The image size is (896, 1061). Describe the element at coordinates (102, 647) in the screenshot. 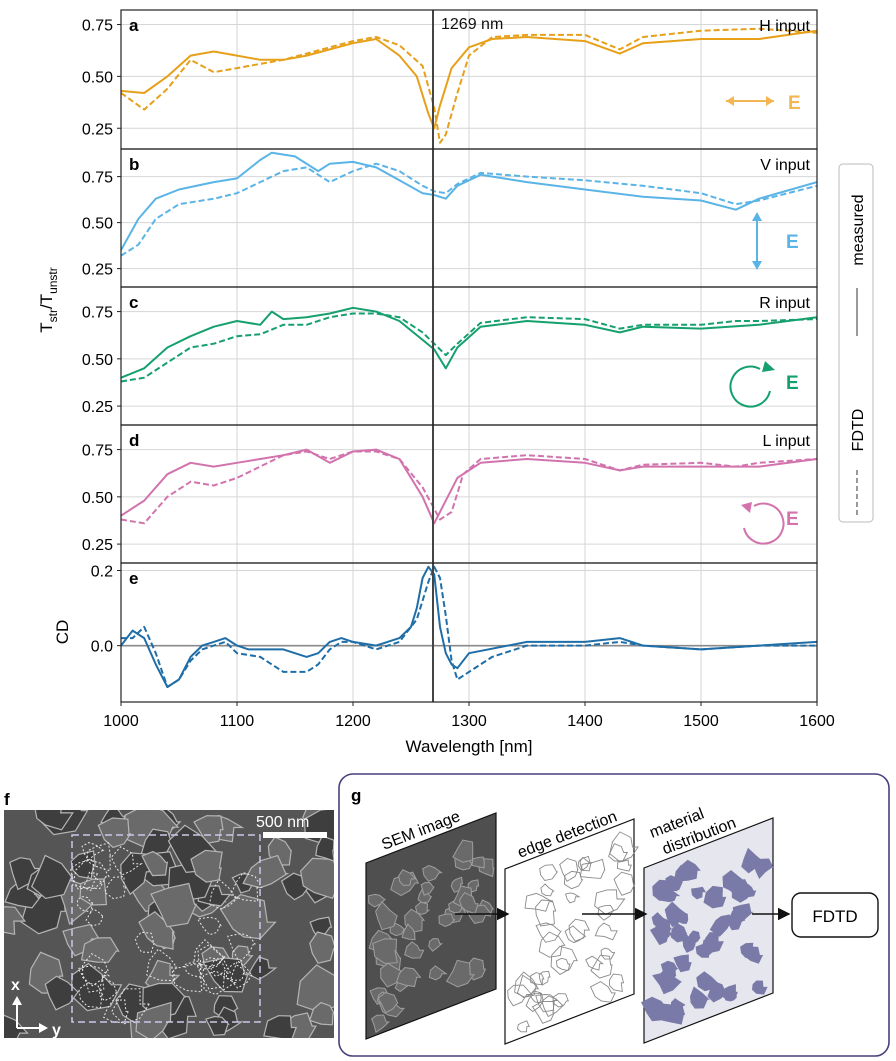

I see `y-tick-label: 0.0` at that location.